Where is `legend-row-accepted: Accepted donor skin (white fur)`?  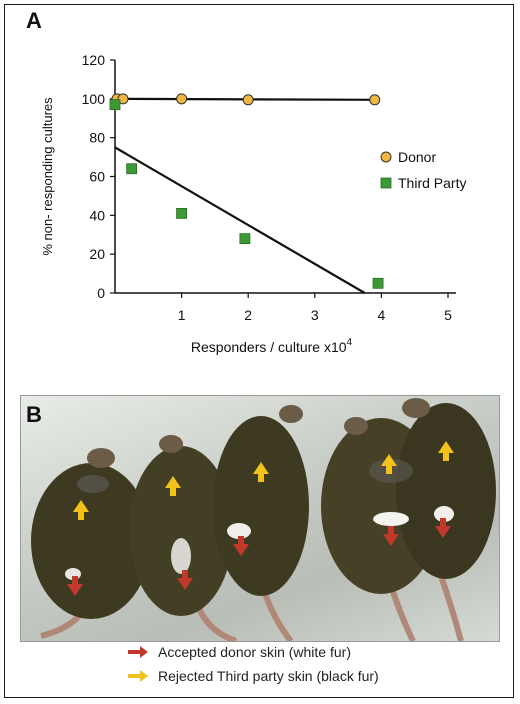 legend-row-accepted: Accepted donor skin (white fur) is located at coordinates (278, 652).